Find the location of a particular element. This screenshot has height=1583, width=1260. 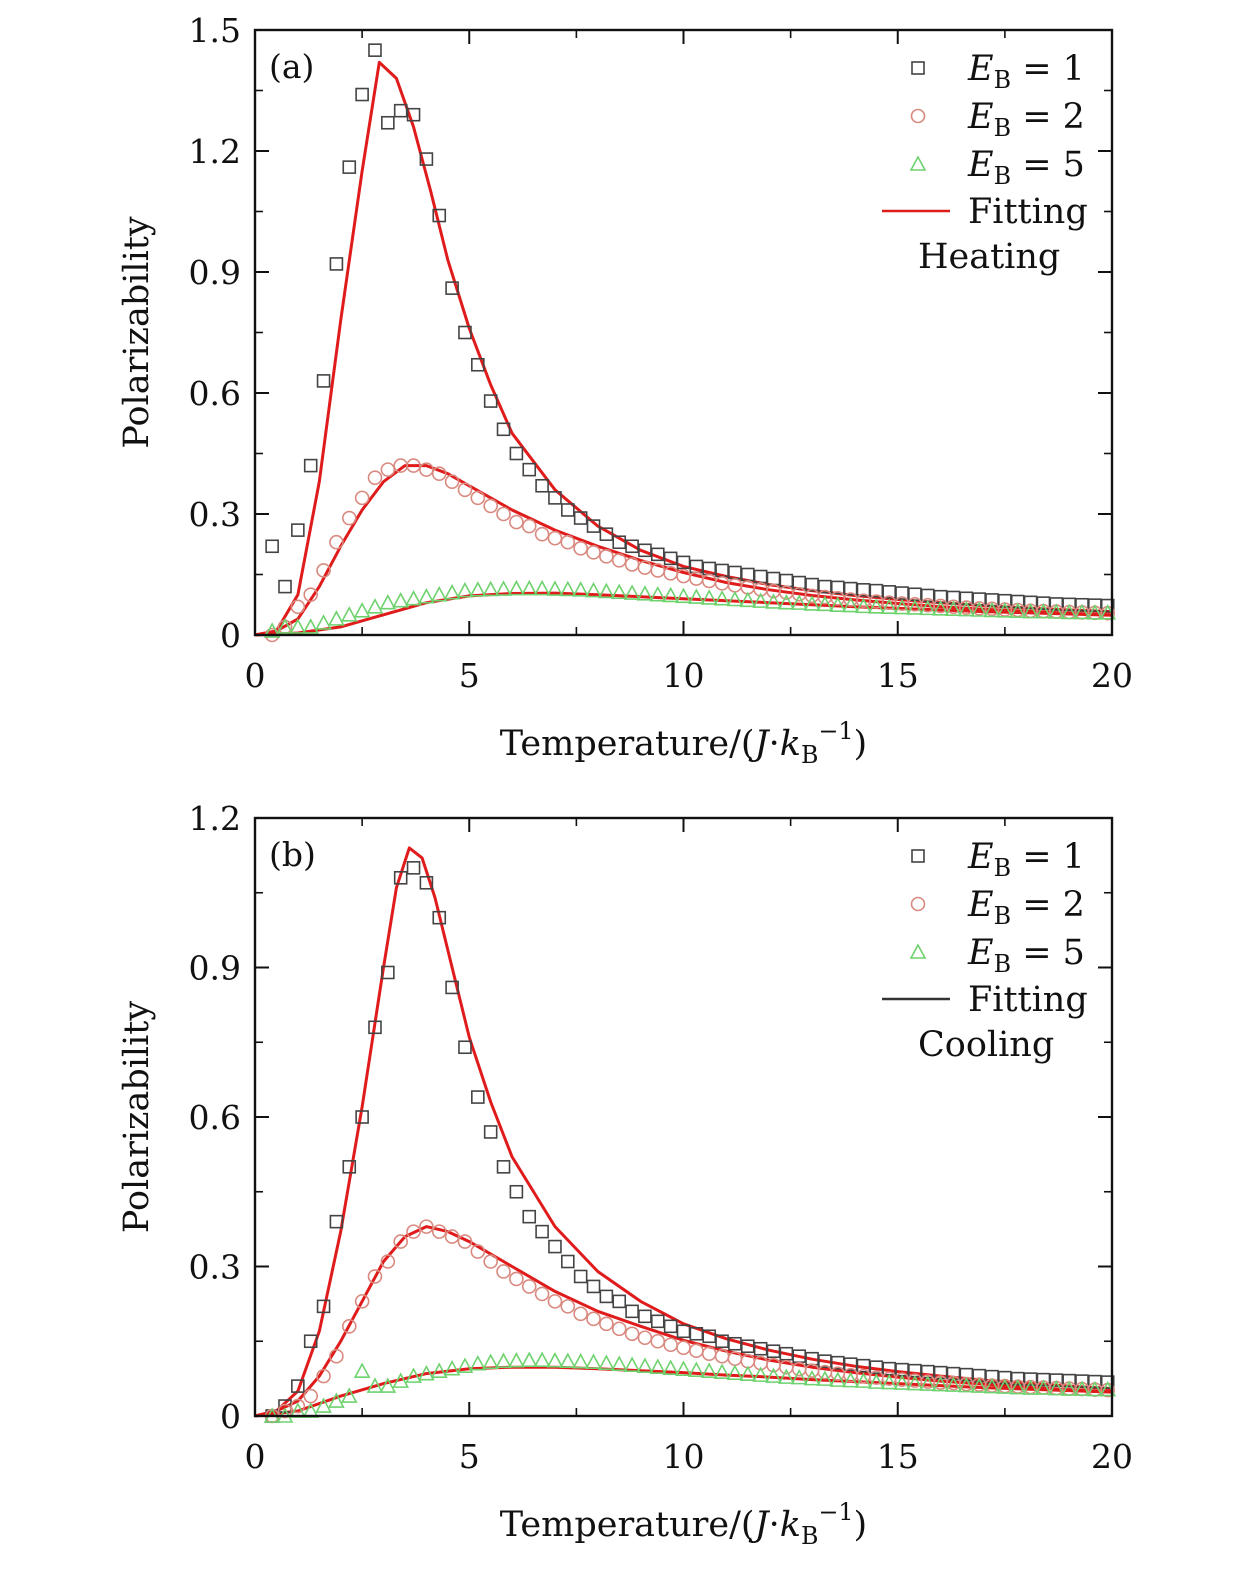

y-tick-label: 0.3 is located at coordinates (215, 514).